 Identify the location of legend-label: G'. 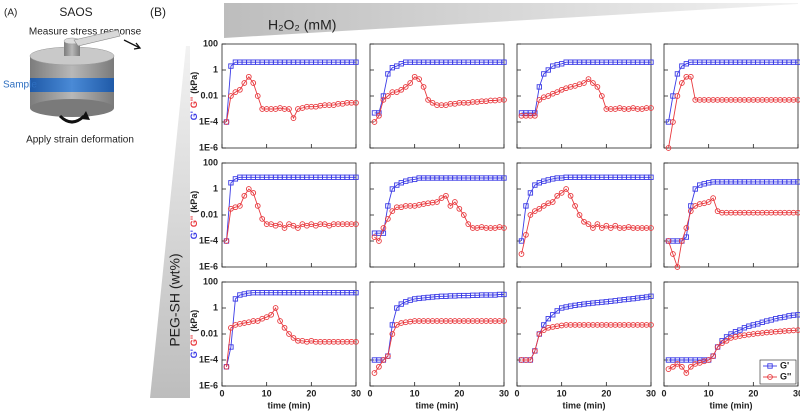
(784, 365).